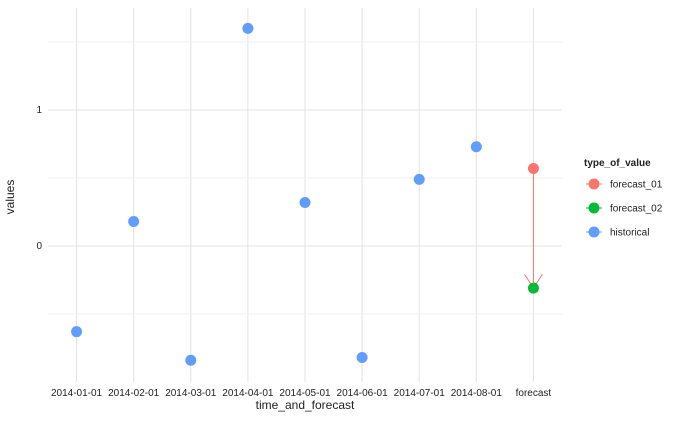  What do you see at coordinates (248, 393) in the screenshot?
I see `x-tick-label: 2014-04-01` at bounding box center [248, 393].